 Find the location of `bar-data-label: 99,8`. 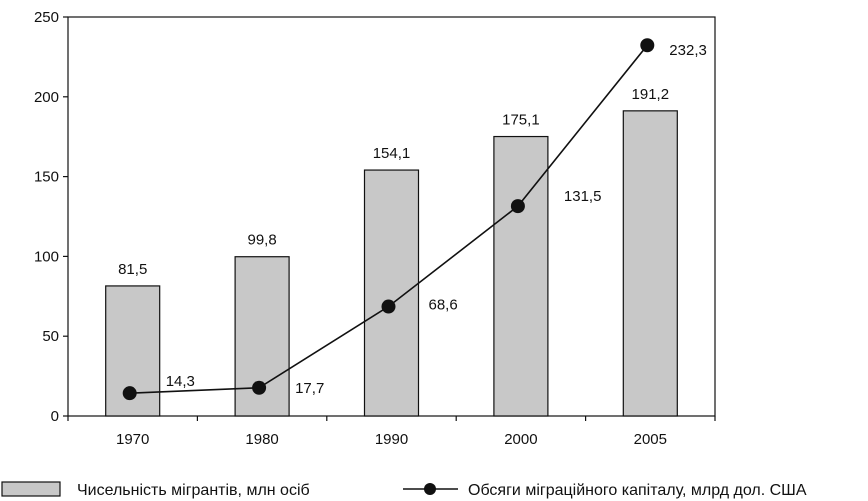

bar-data-label: 99,8 is located at coordinates (261, 240).